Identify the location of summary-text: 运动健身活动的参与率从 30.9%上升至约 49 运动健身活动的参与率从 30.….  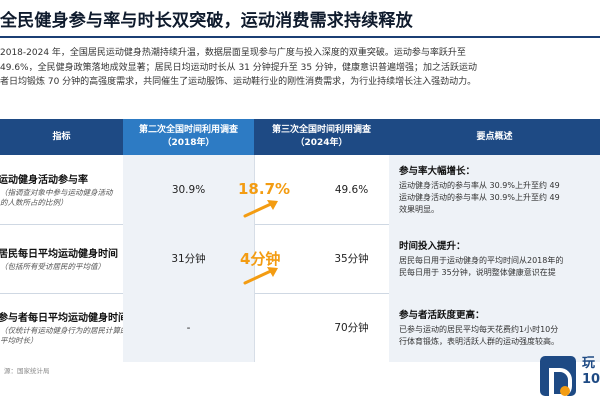
(479, 197).